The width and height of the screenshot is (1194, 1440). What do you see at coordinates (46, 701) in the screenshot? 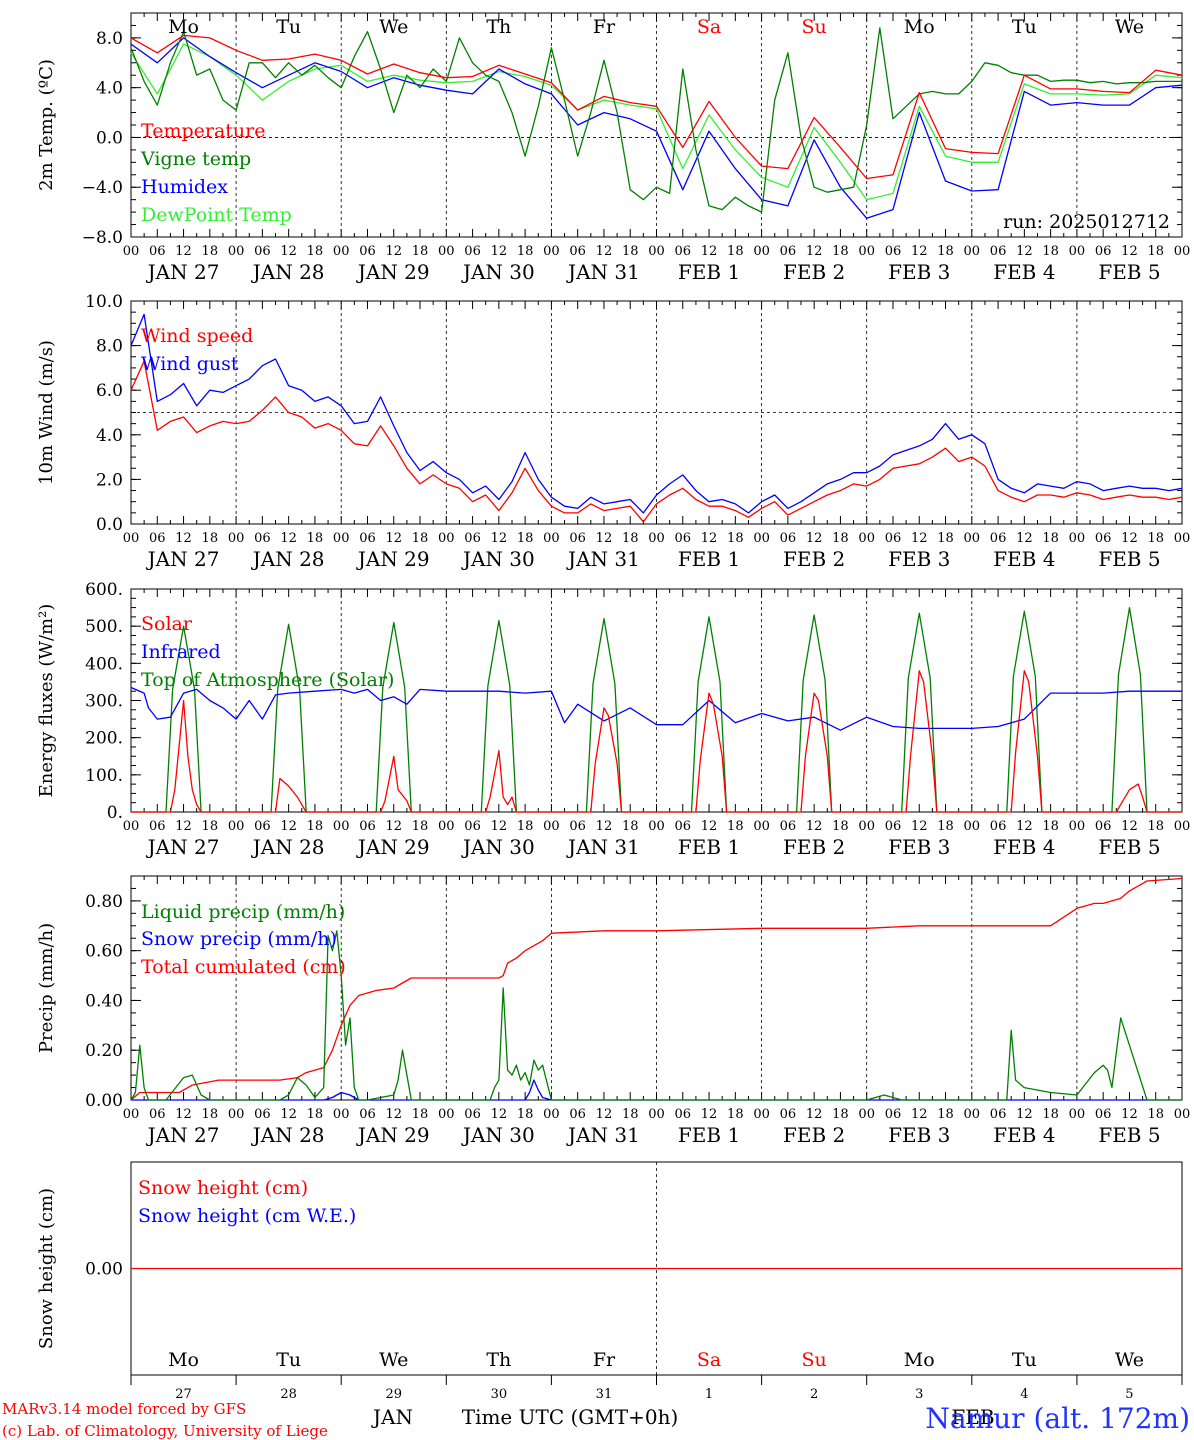
I see `y-axis-label: Energy fluxes (W/m²)` at bounding box center [46, 701].